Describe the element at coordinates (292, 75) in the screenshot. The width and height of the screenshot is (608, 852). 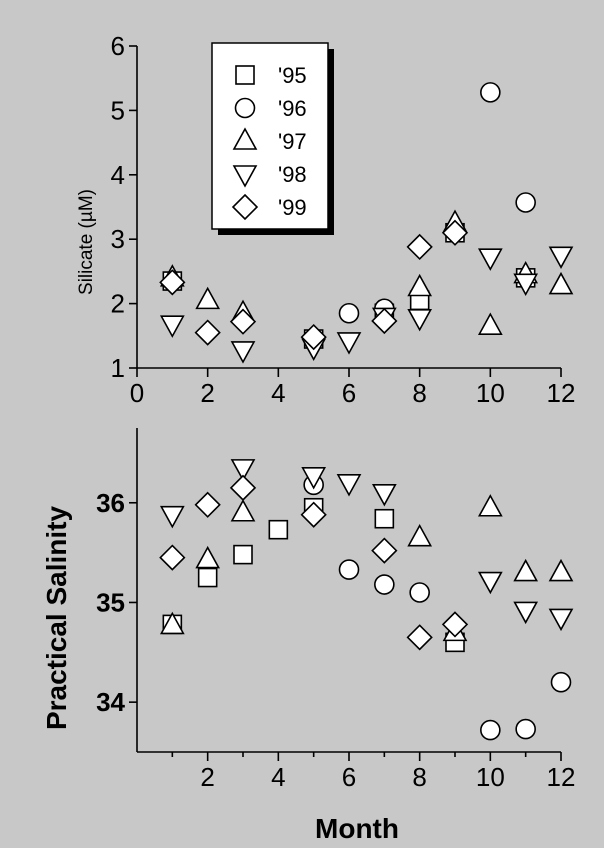
I see `legend-entry-label: '95` at that location.